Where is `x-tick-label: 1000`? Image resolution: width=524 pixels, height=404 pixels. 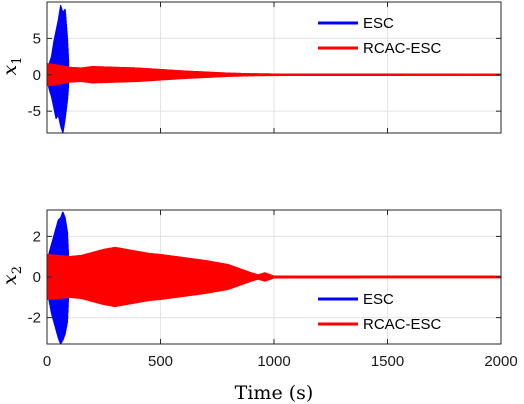 x-tick-label: 1000 is located at coordinates (273, 361).